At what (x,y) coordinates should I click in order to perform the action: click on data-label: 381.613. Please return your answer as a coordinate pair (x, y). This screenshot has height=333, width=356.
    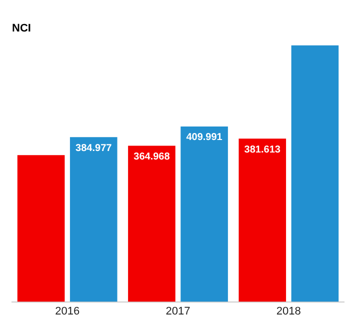
    Looking at the image, I should click on (262, 150).